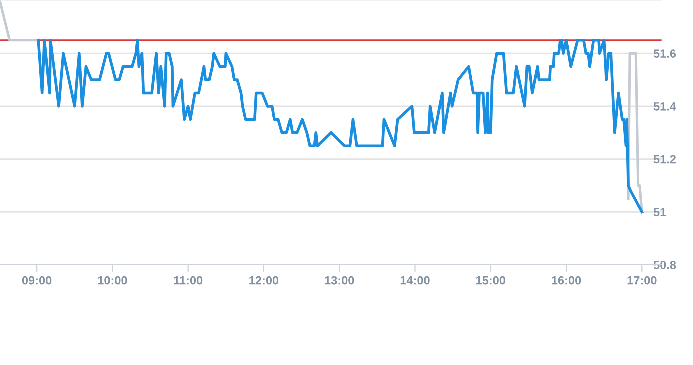  Describe the element at coordinates (491, 280) in the screenshot. I see `x-tick-label: 15:00` at that location.